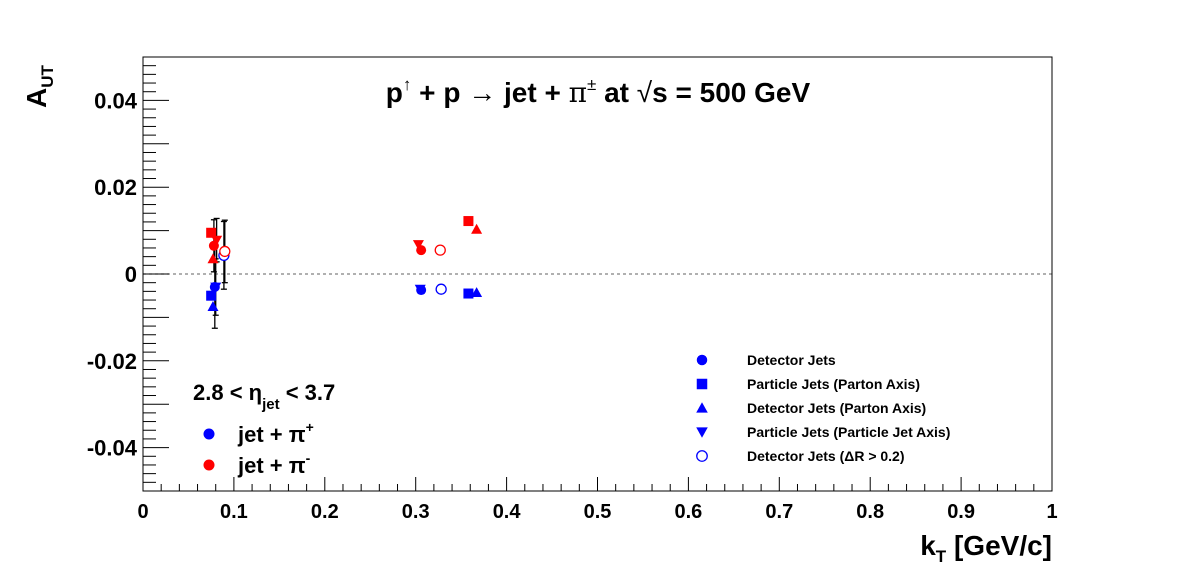 This screenshot has width=1196, height=572. Describe the element at coordinates (112, 361) in the screenshot. I see `y-tick-label: -0.02` at that location.